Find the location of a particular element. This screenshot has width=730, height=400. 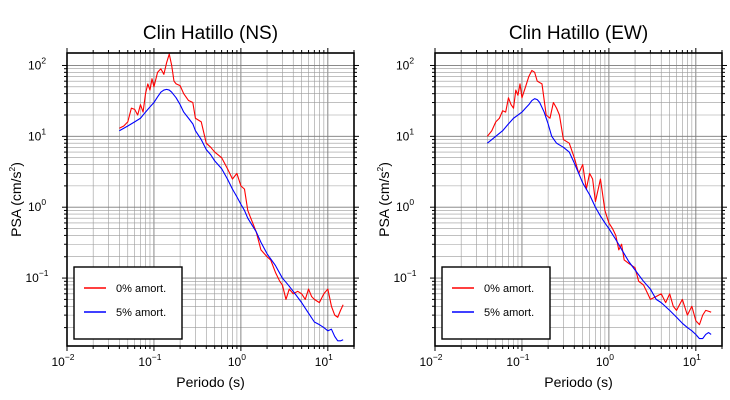

chart-title: Clin Hatillo (EW) is located at coordinates (578, 33).